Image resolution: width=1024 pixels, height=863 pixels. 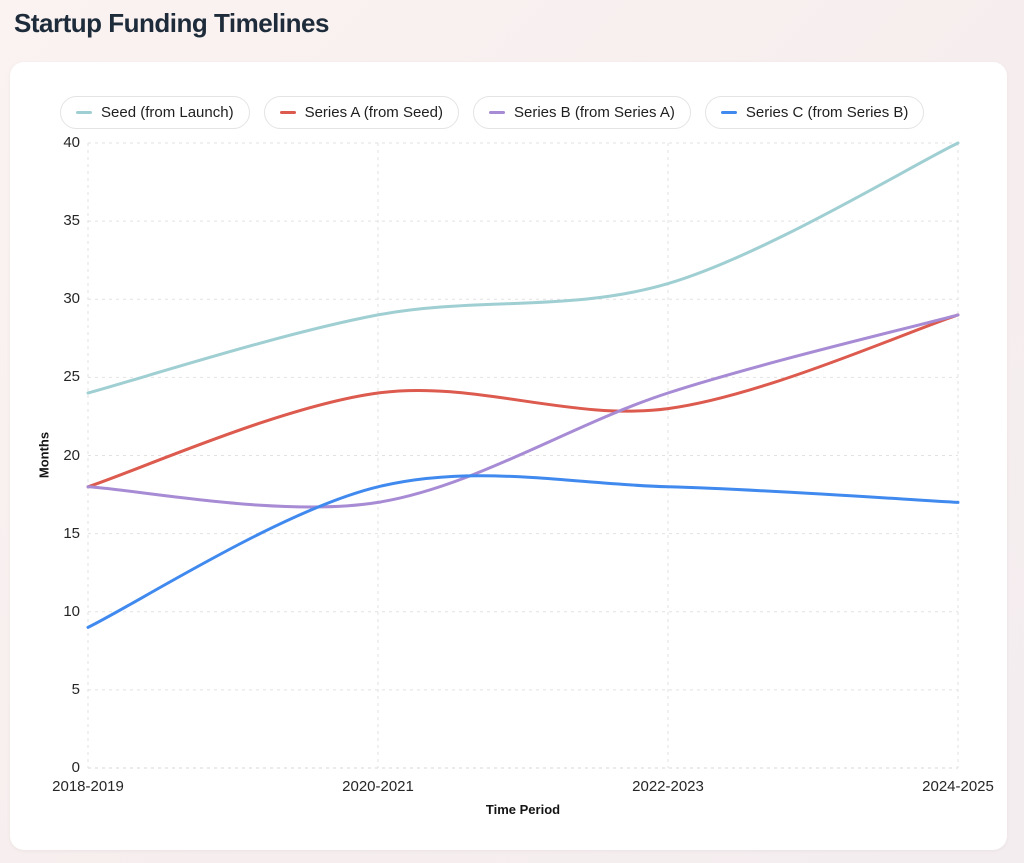 I want to click on y-tick-label: 5, so click(x=75, y=689).